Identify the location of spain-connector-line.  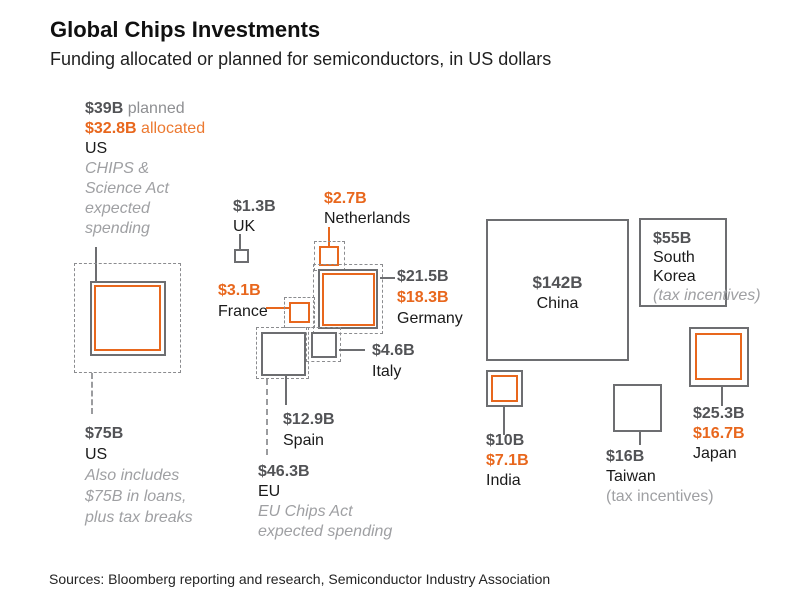
(286, 390).